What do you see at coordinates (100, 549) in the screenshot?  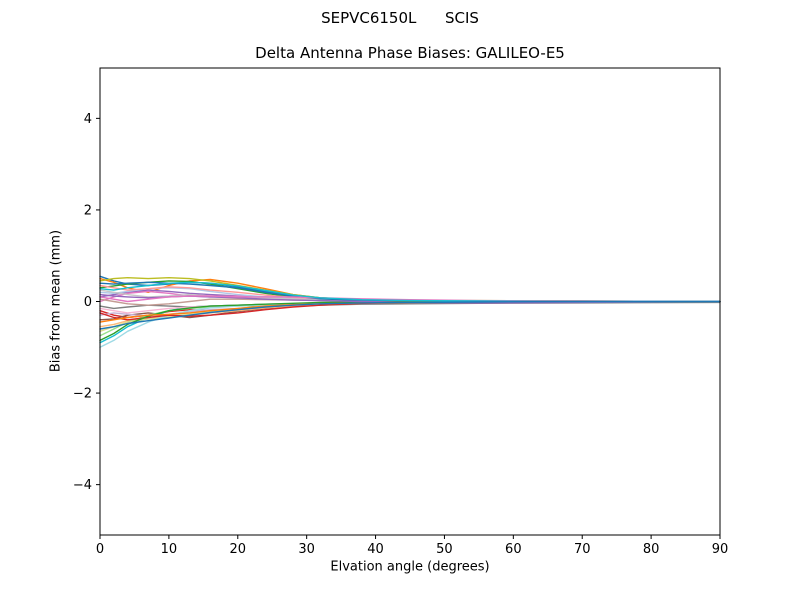 I see `x-tick-label: 0` at bounding box center [100, 549].